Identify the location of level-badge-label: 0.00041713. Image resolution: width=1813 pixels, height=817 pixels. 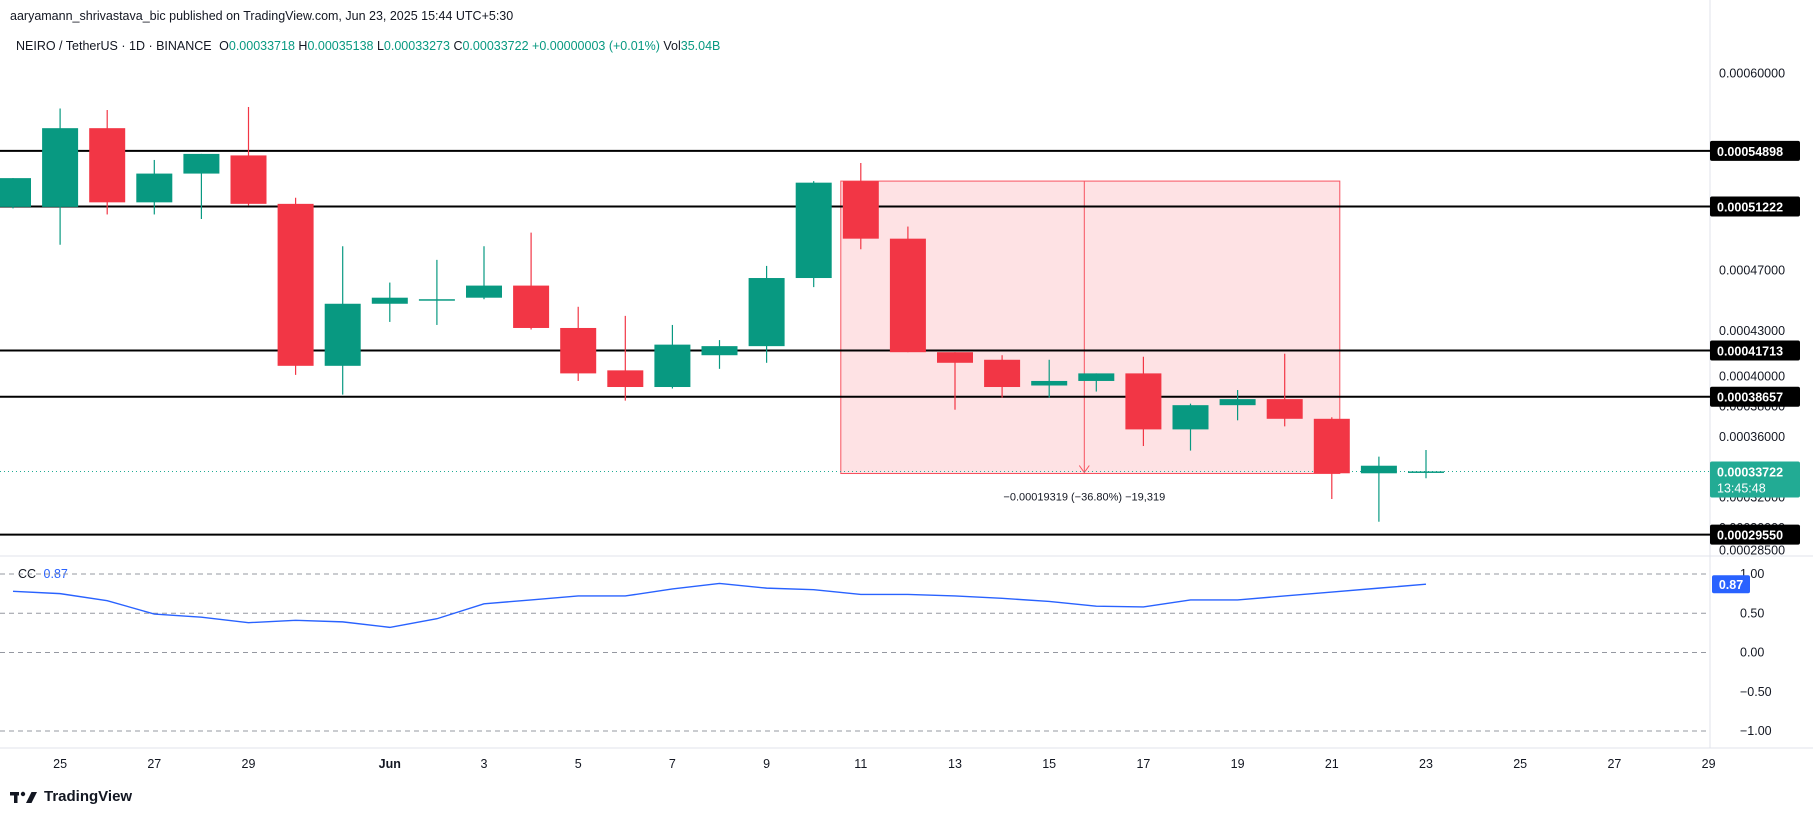
(1750, 351).